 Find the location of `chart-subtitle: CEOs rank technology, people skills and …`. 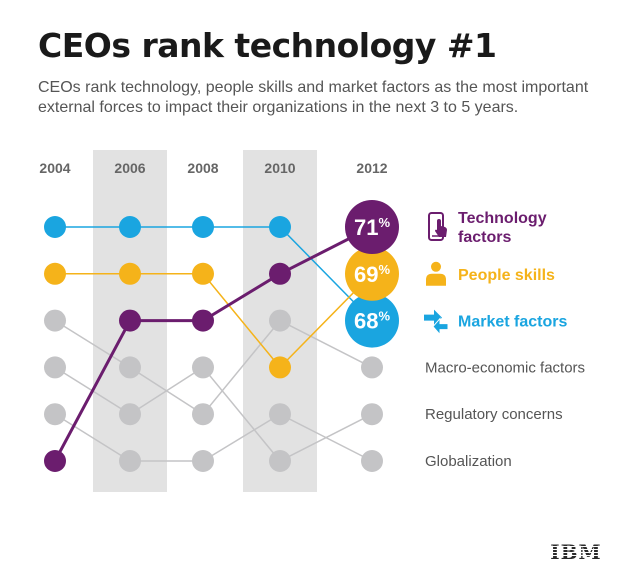

chart-subtitle: CEOs rank technology, people skills and … is located at coordinates (313, 97).